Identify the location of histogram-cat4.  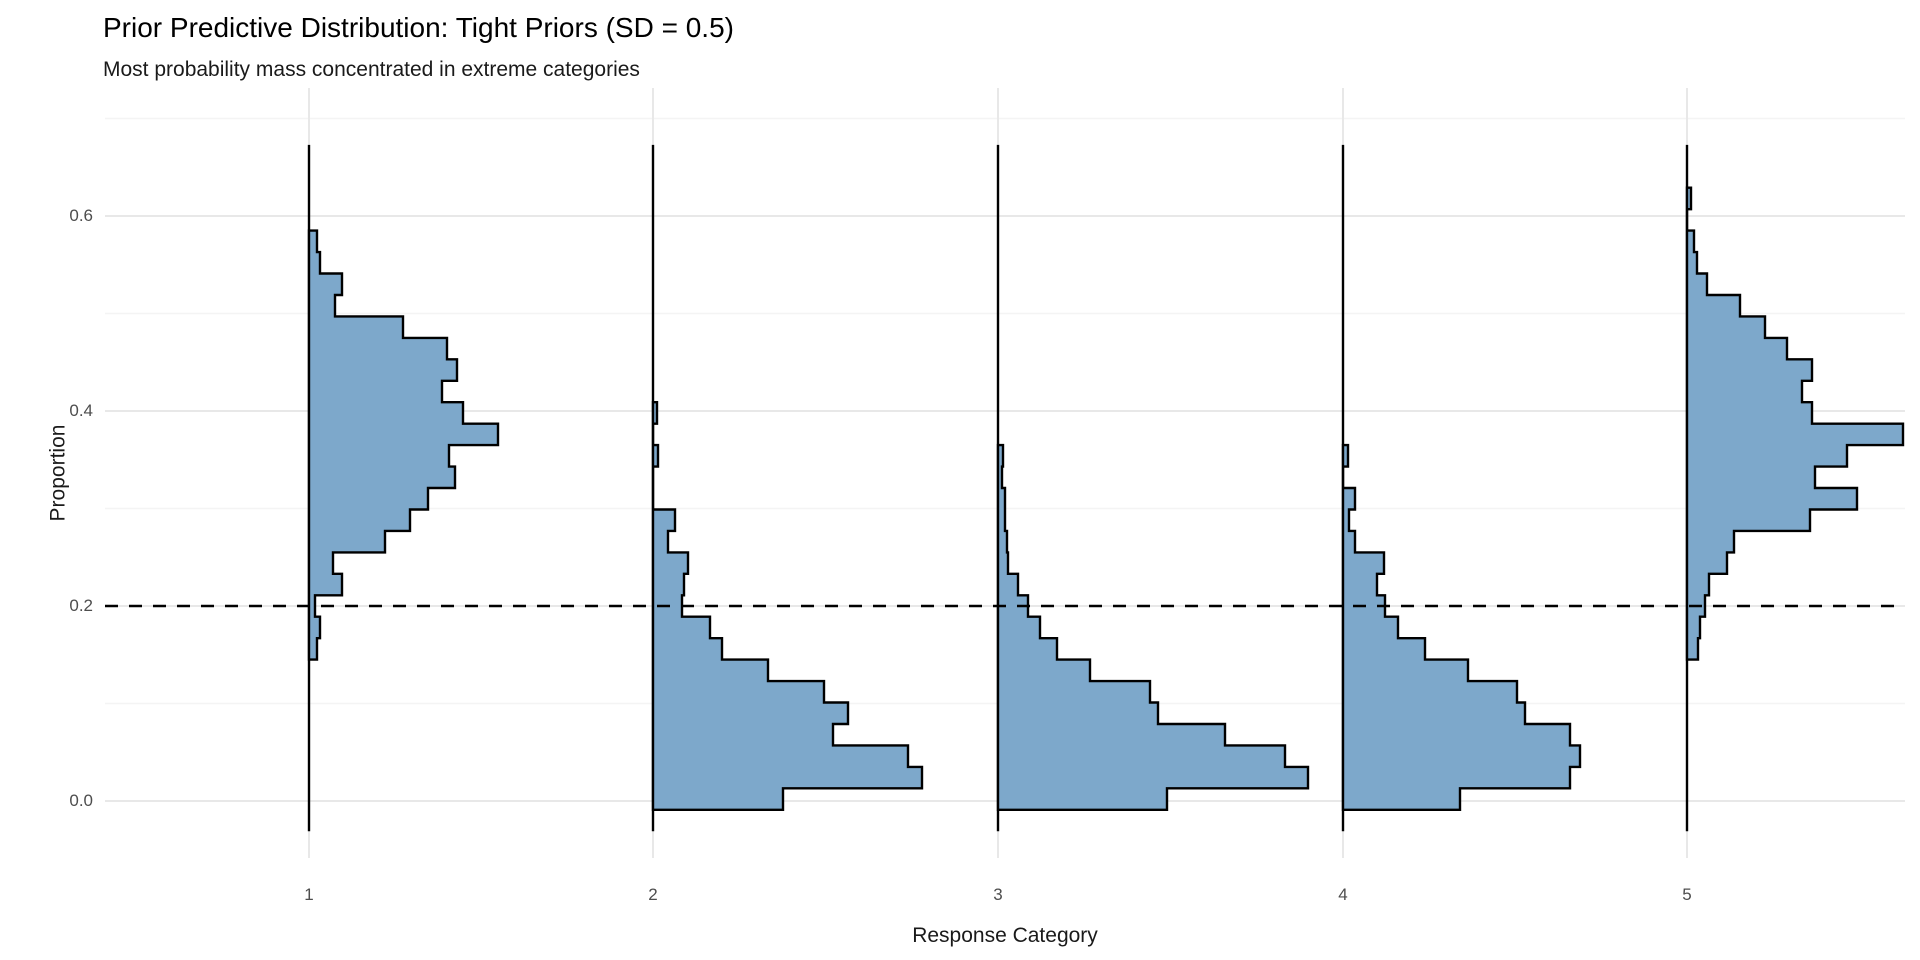
(1461, 627).